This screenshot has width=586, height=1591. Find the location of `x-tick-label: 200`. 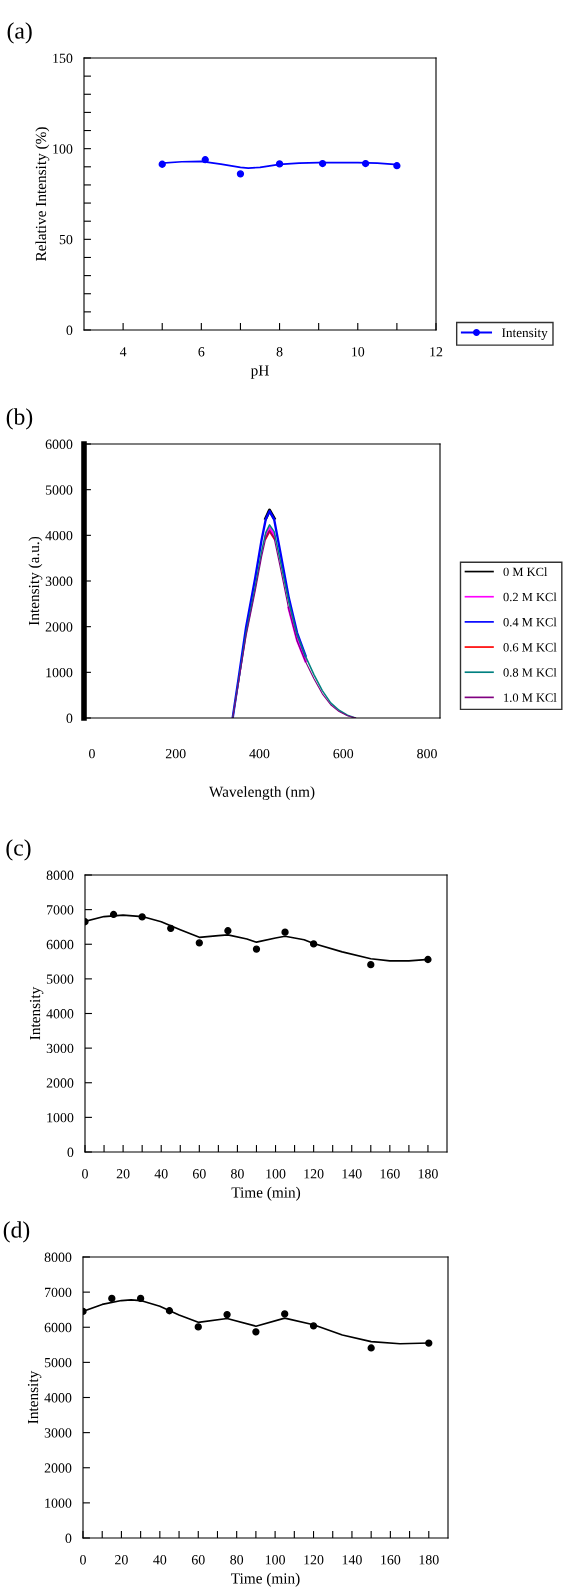

x-tick-label: 200 is located at coordinates (175, 753).